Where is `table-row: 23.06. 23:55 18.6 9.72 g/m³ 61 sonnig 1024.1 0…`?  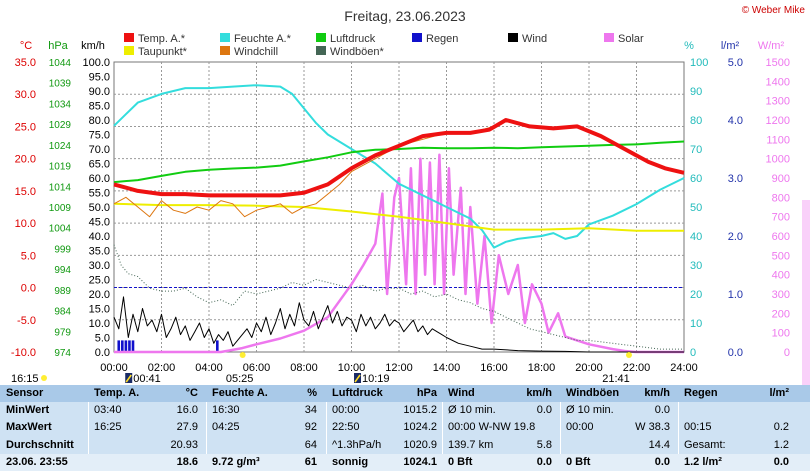
table-row: 23.06. 23:55 18.6 9.72 g/m³ 61 sonnig 1024.1 0… is located at coordinates (405, 462).